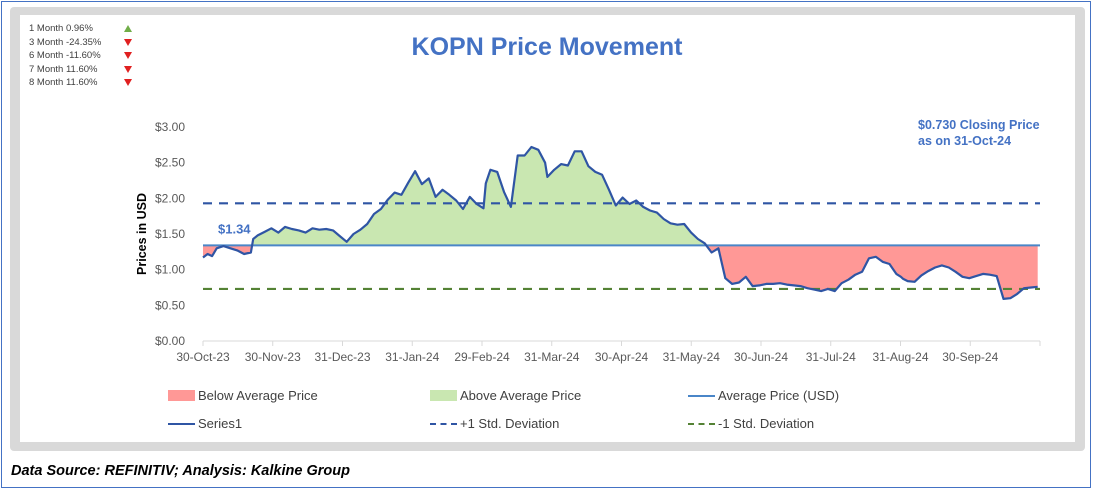 This screenshot has height=491, width=1094. What do you see at coordinates (342, 357) in the screenshot?
I see `x-tick-label: 31-Dec-23` at bounding box center [342, 357].